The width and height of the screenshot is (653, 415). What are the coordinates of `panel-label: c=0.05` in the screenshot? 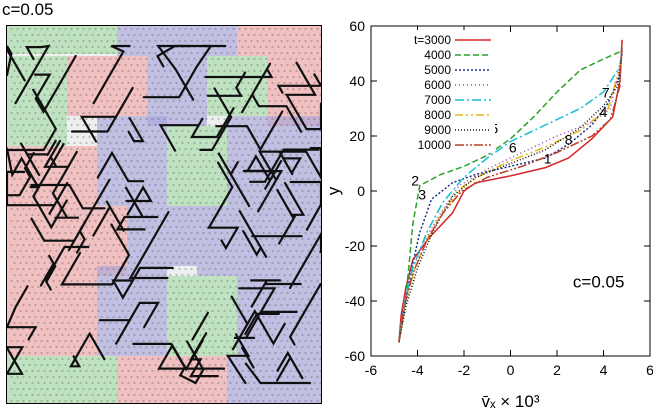 It's located at (28, 9).